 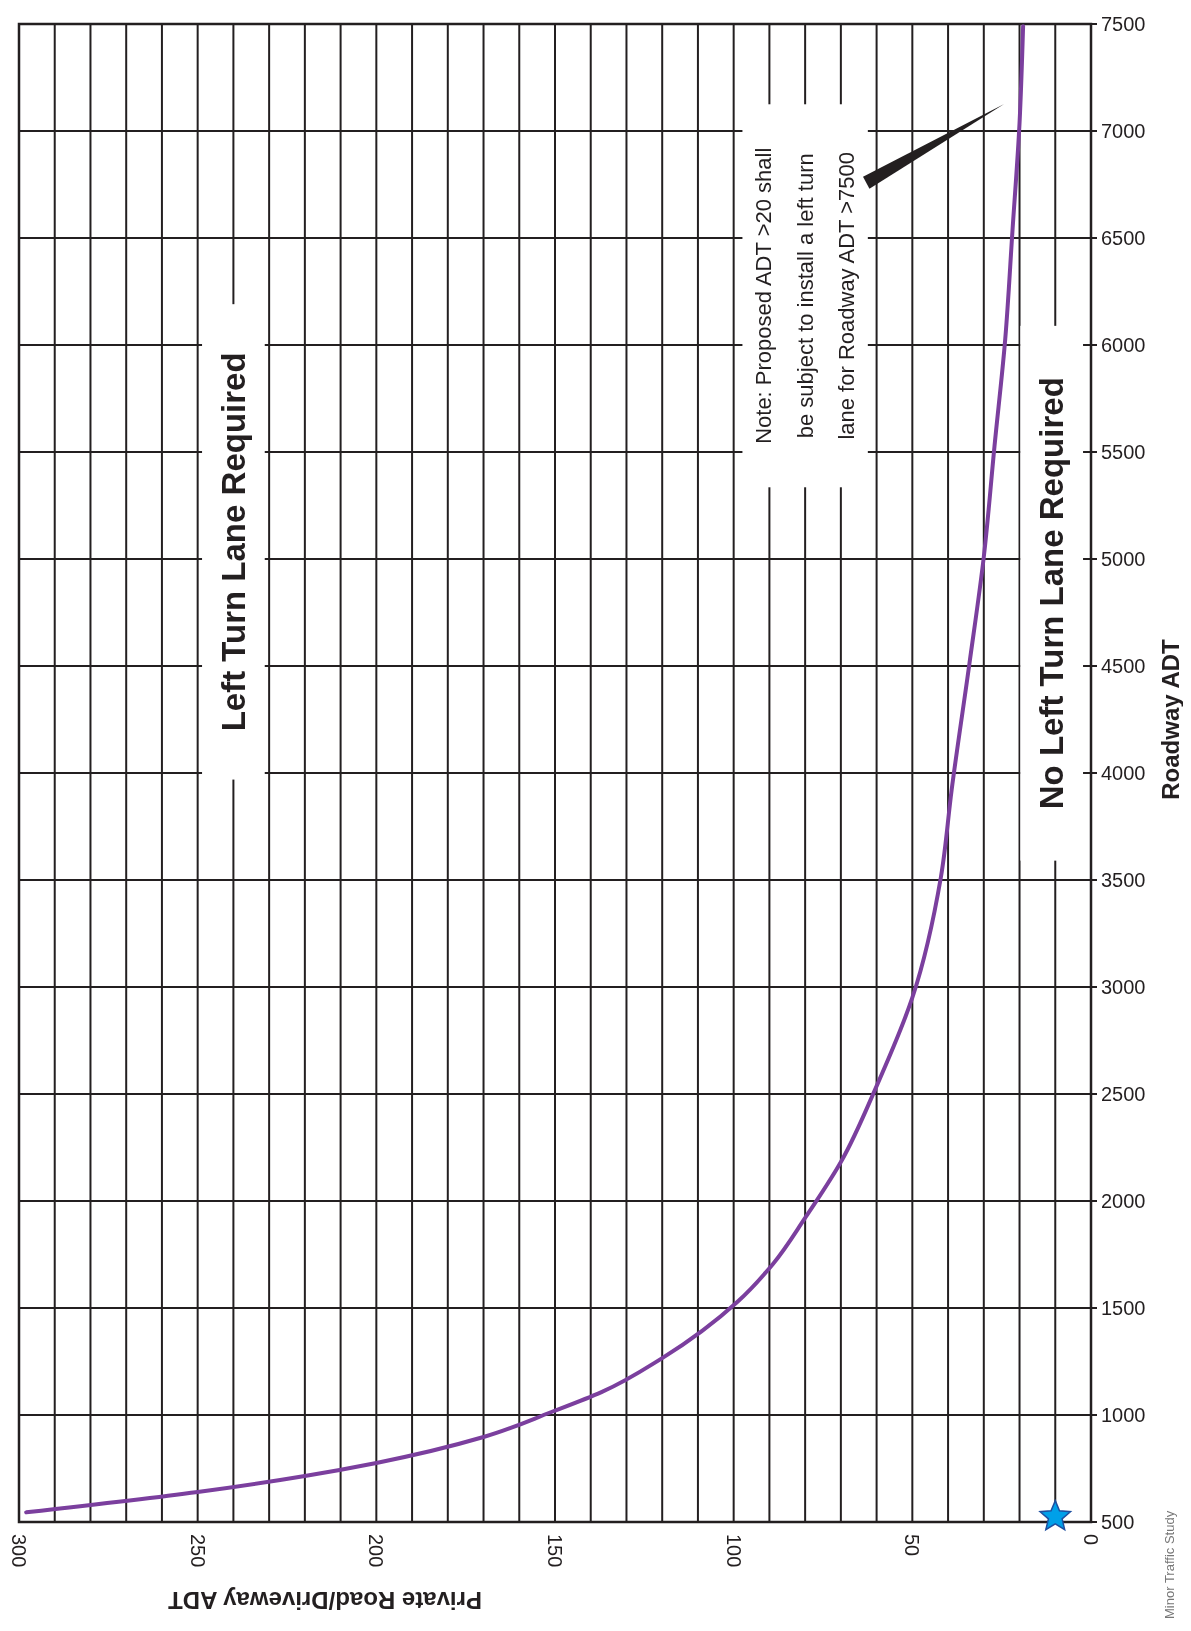 I want to click on y-tick-label: 4000, so click(x=1123, y=773).